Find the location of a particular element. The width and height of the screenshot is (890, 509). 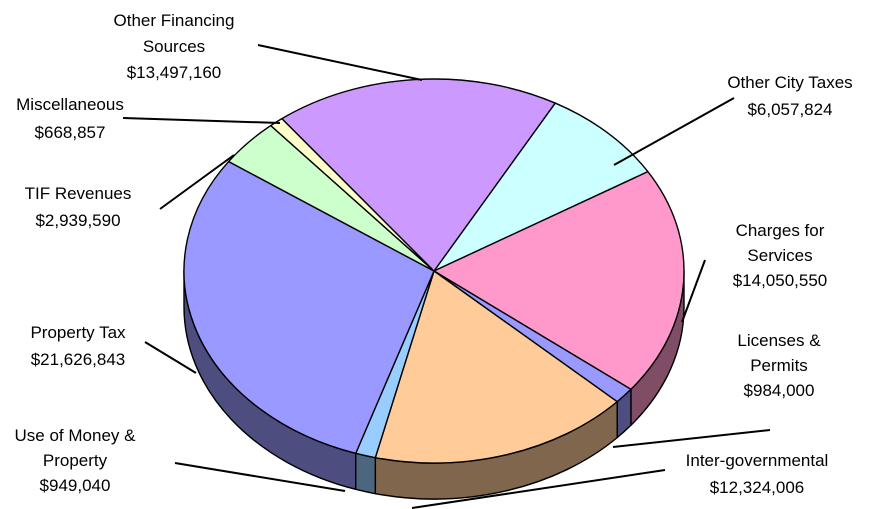

slice-inter-governmental is located at coordinates (496, 367).